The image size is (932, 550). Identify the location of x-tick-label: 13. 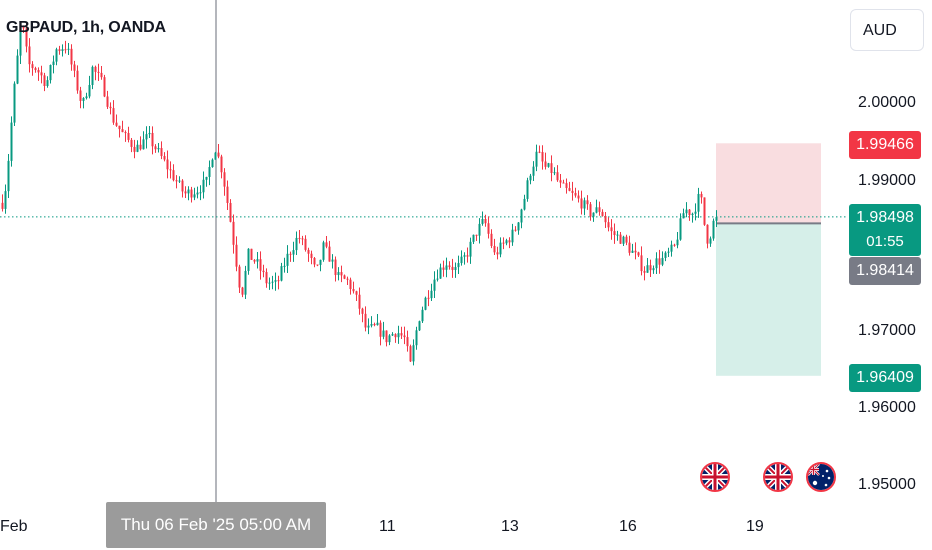
(510, 526).